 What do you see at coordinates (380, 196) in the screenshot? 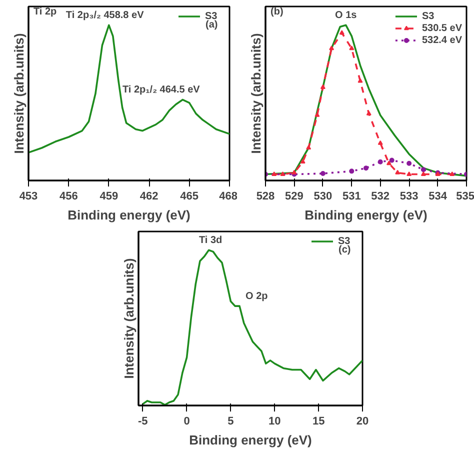
I see `x-tick-label: 532` at bounding box center [380, 196].